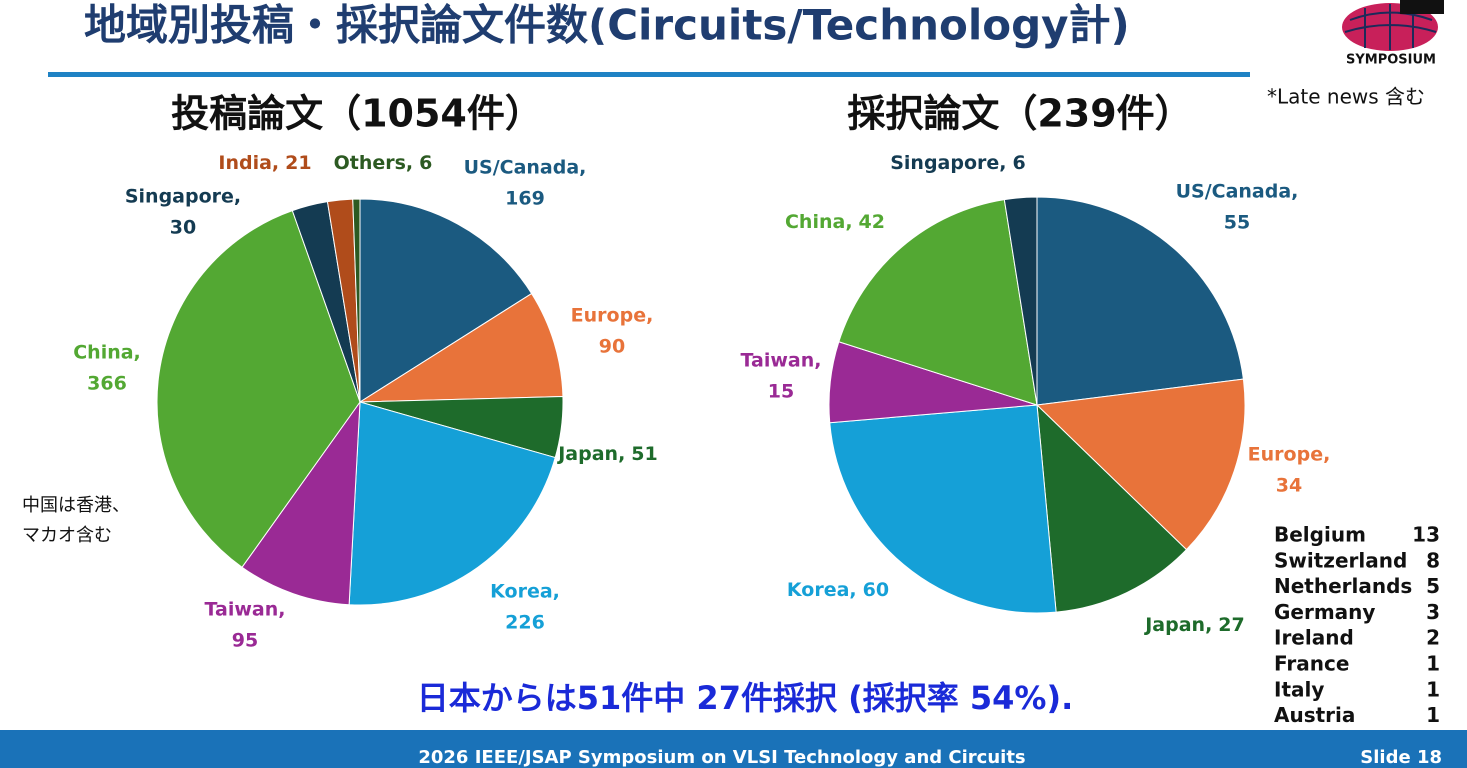 The height and width of the screenshot is (768, 1467). Describe the element at coordinates (1231, 625) in the screenshot. I see `value-label: 27` at that location.